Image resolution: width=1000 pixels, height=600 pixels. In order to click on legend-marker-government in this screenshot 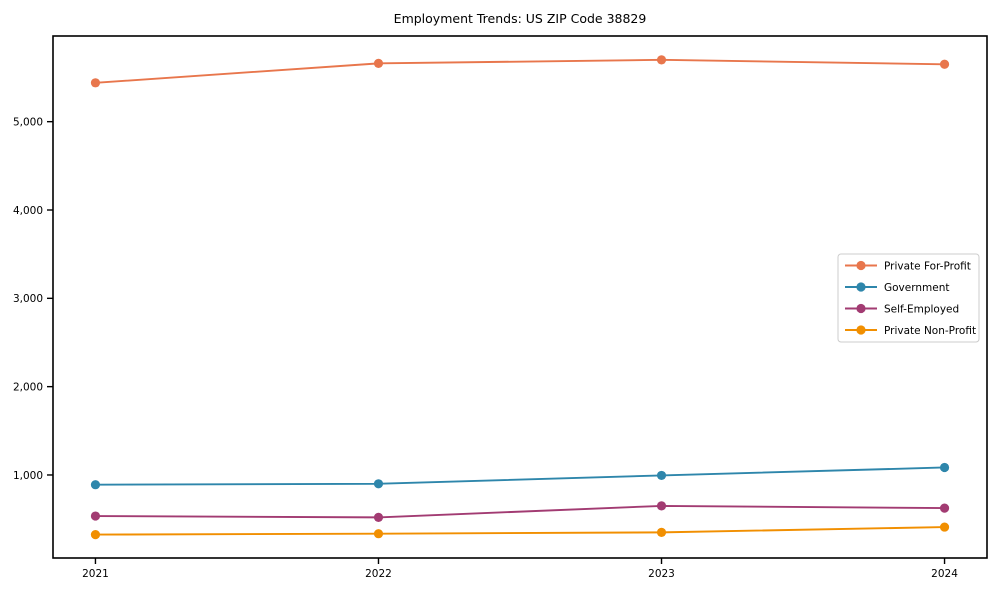, I will do `click(861, 287)`.